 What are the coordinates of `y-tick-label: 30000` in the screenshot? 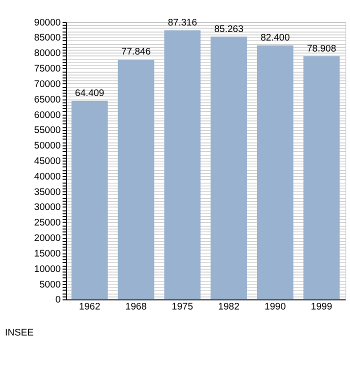 It's located at (47, 208).